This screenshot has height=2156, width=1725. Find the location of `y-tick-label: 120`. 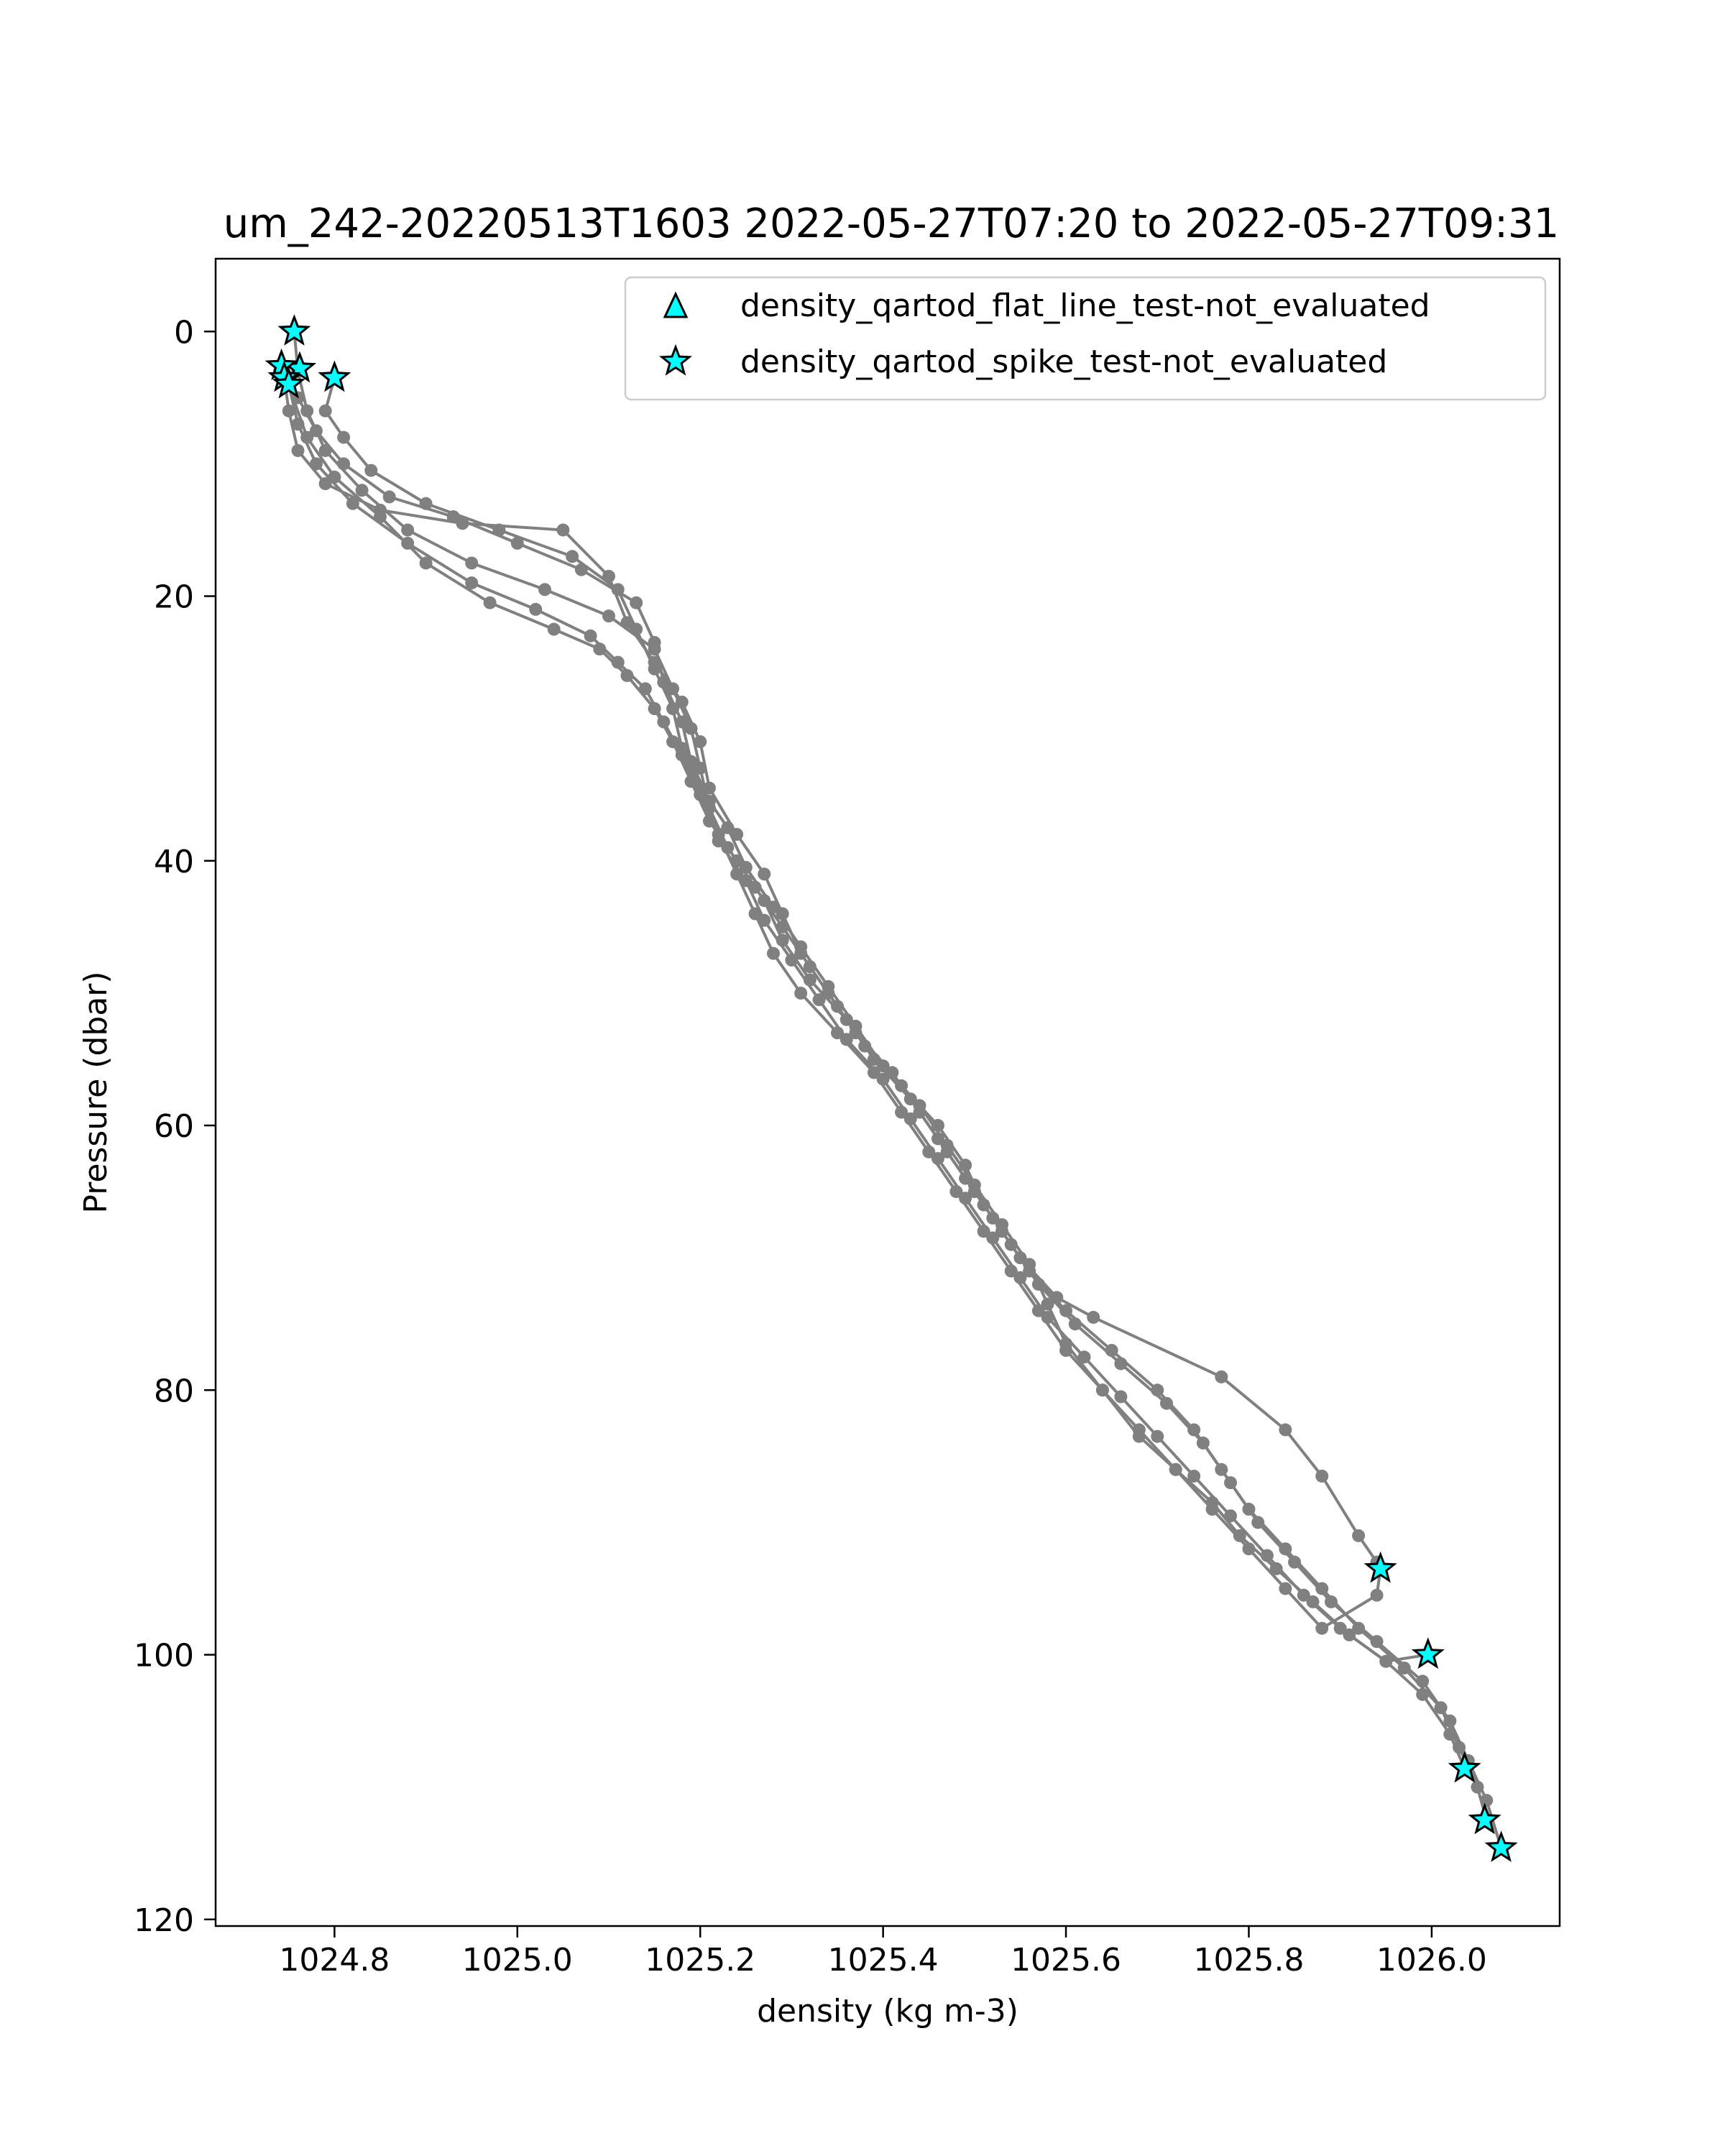

y-tick-label: 120 is located at coordinates (164, 1920).